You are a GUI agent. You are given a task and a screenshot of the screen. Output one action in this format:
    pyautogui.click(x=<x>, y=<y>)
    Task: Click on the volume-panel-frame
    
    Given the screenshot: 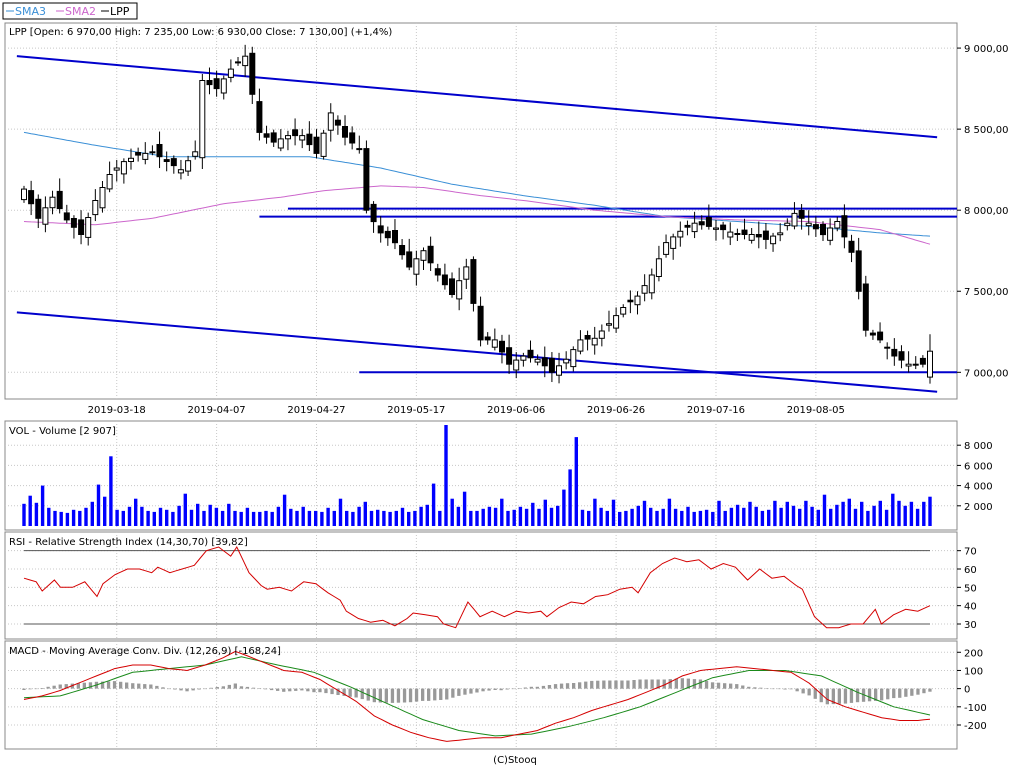 What is the action you would take?
    pyautogui.click(x=481, y=475)
    